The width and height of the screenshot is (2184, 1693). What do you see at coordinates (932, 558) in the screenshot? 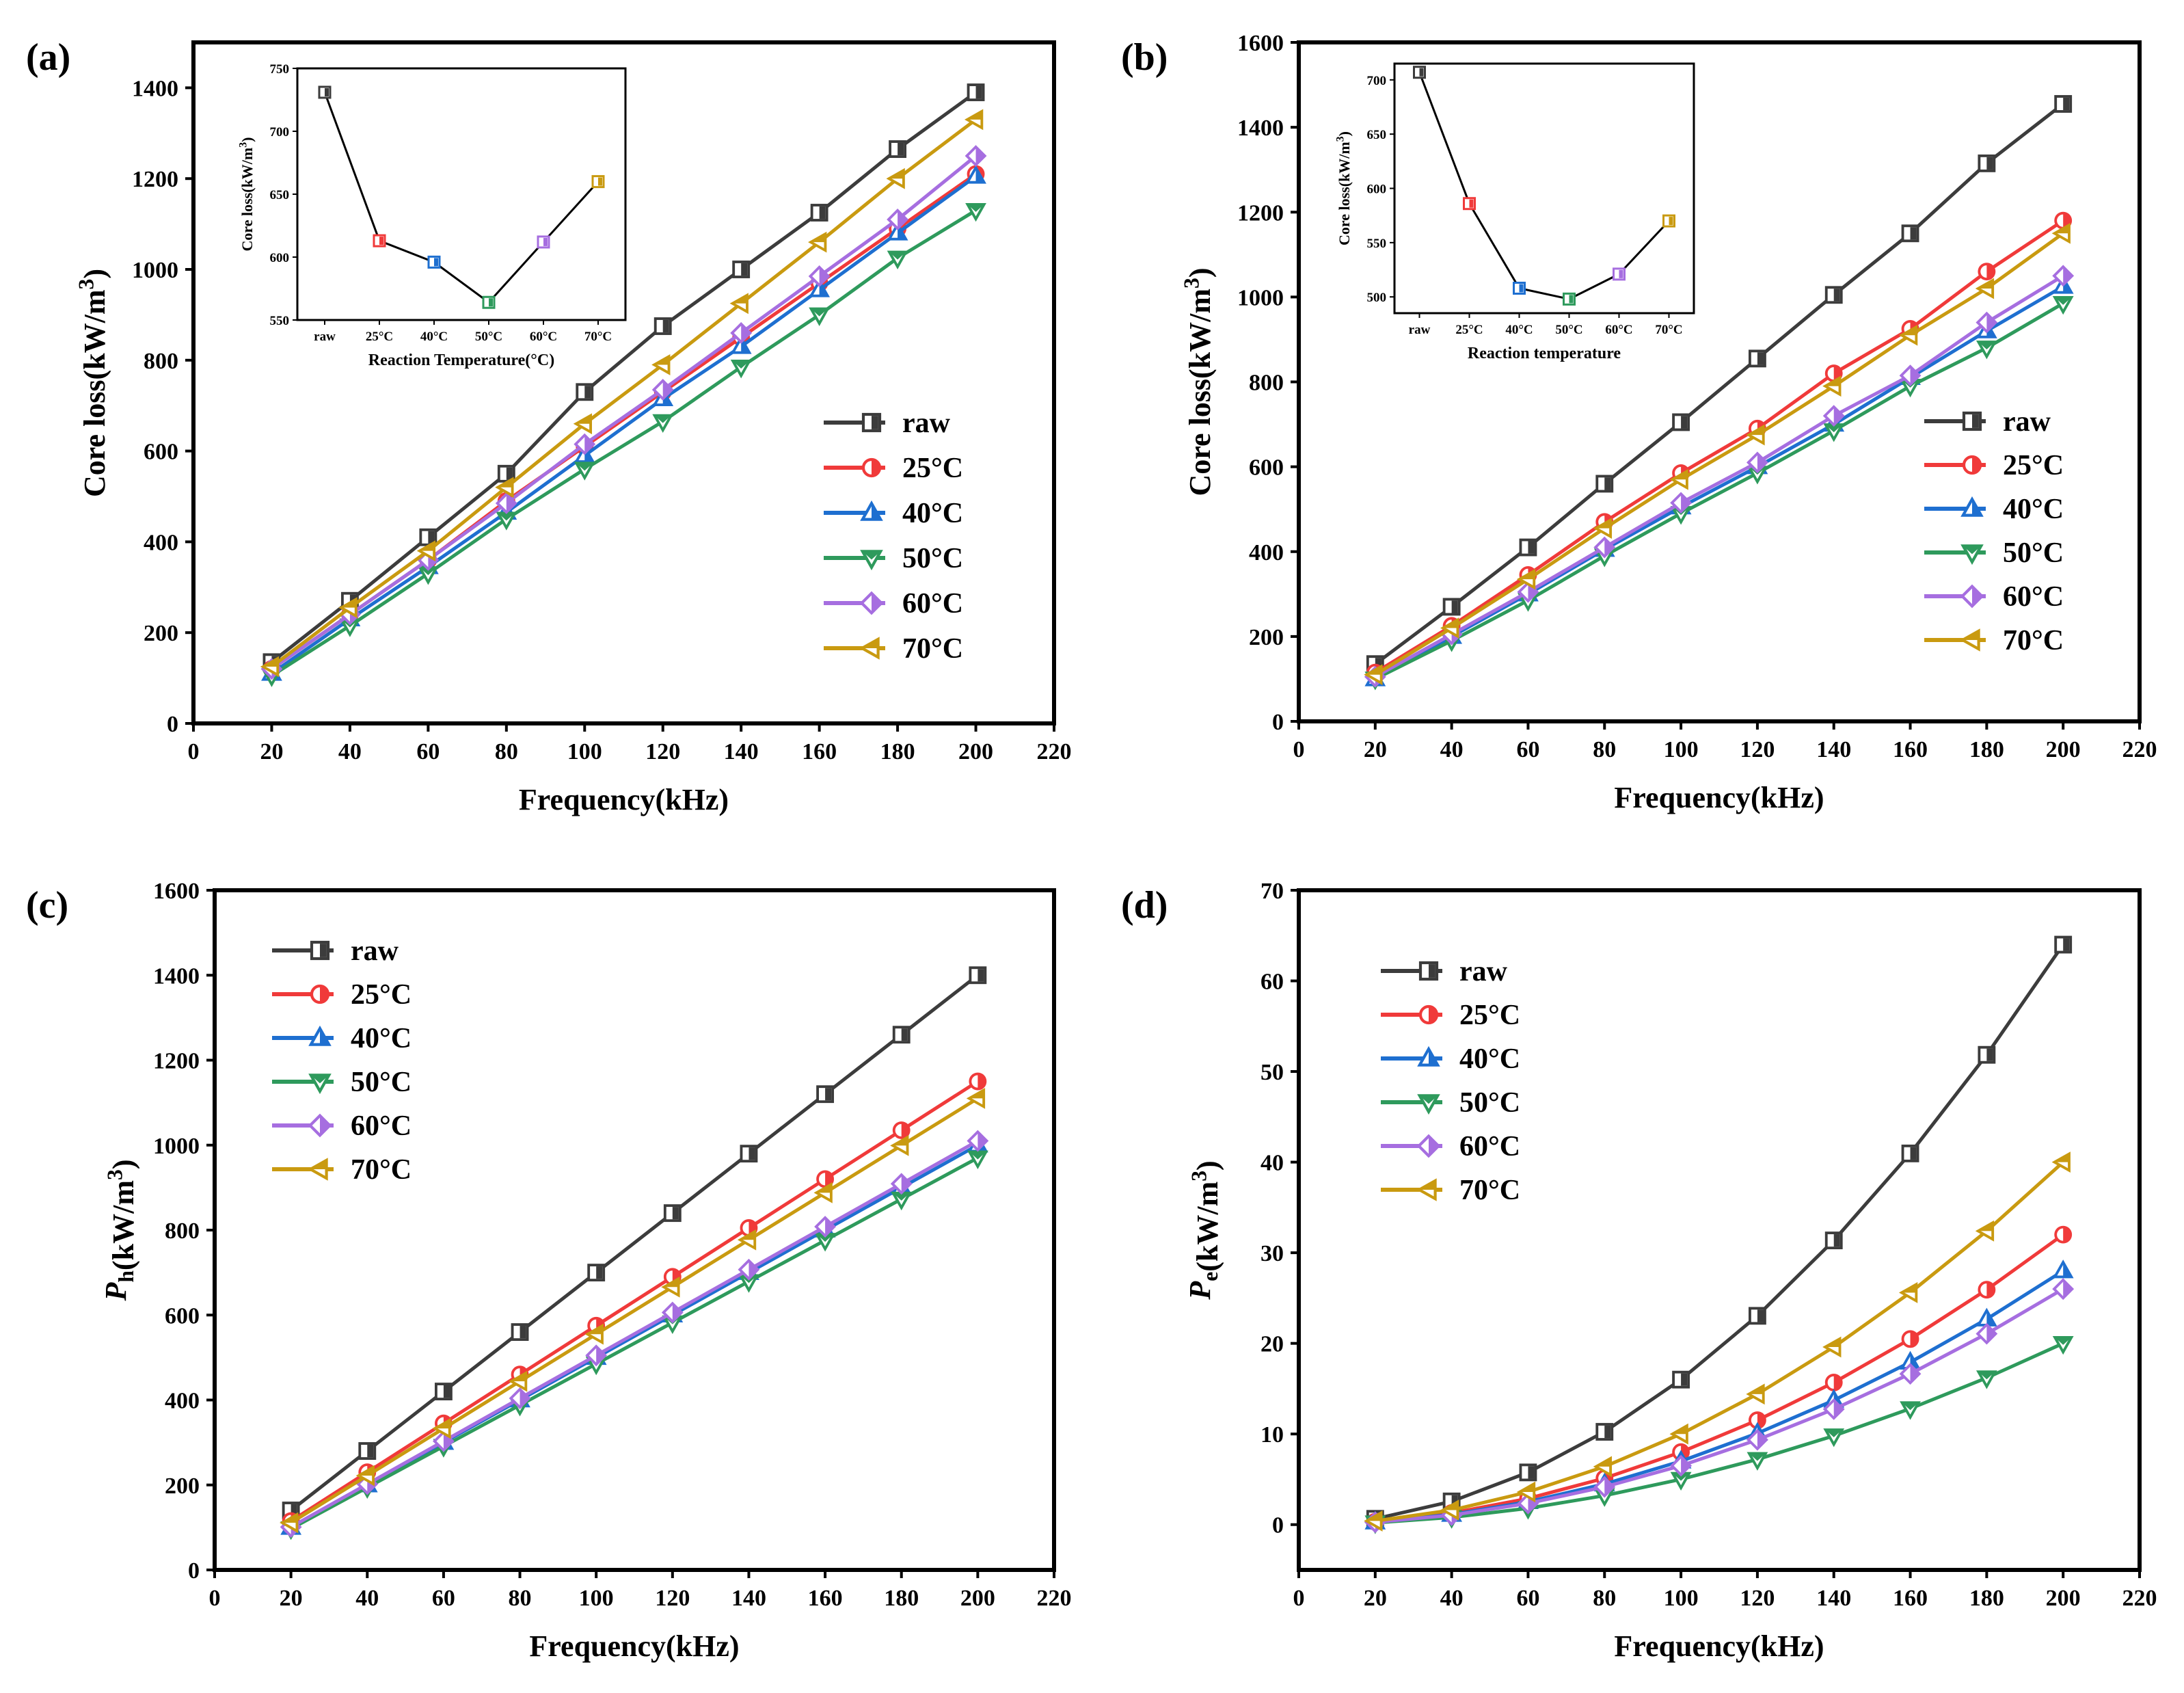
I see `legend-entry: 50°C` at bounding box center [932, 558].